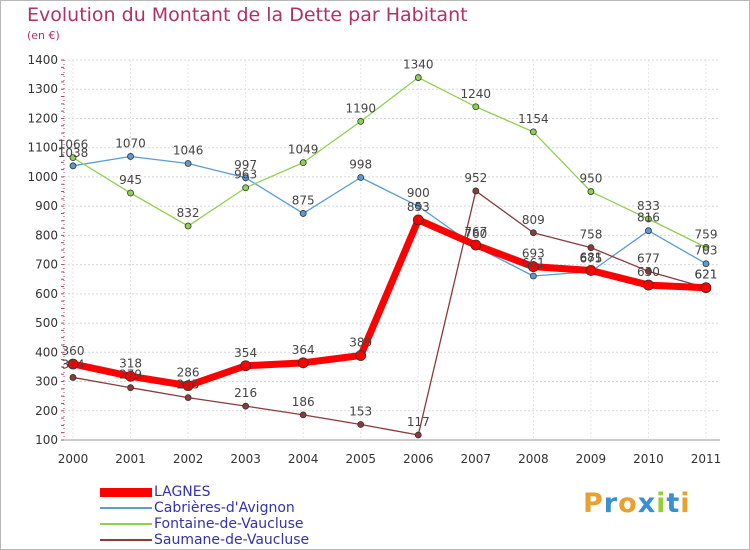 The width and height of the screenshot is (750, 550). Describe the element at coordinates (475, 232) in the screenshot. I see `data-label: 767` at that location.